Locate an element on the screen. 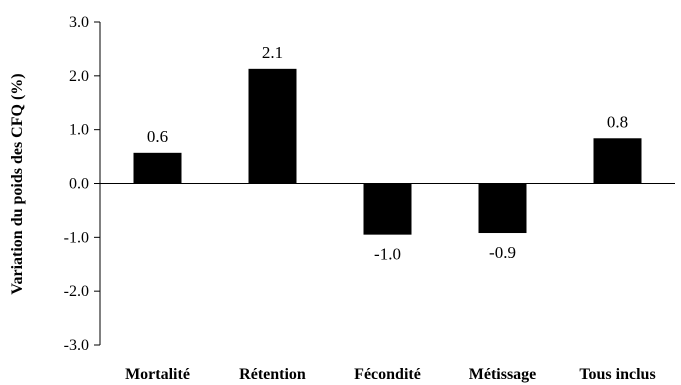 The width and height of the screenshot is (681, 385). data-label: 0.6 is located at coordinates (157, 136).